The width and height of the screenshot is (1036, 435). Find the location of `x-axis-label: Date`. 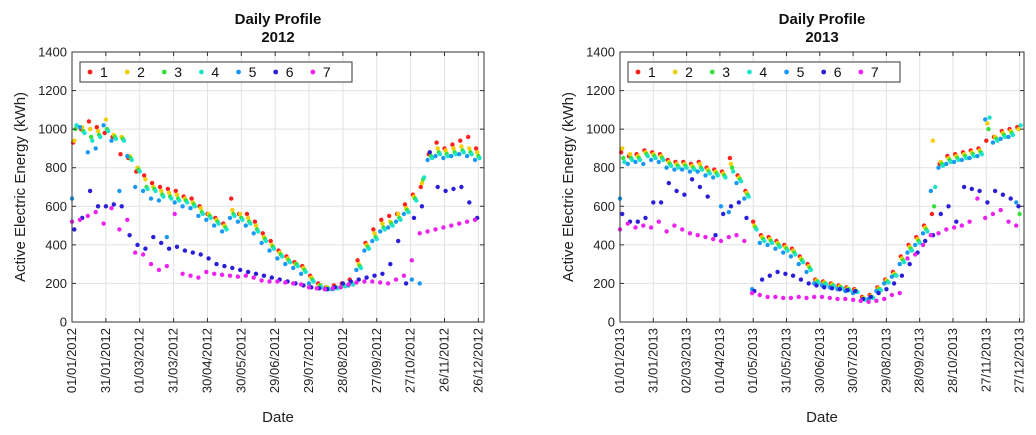

x-axis-label: Date is located at coordinates (822, 417).